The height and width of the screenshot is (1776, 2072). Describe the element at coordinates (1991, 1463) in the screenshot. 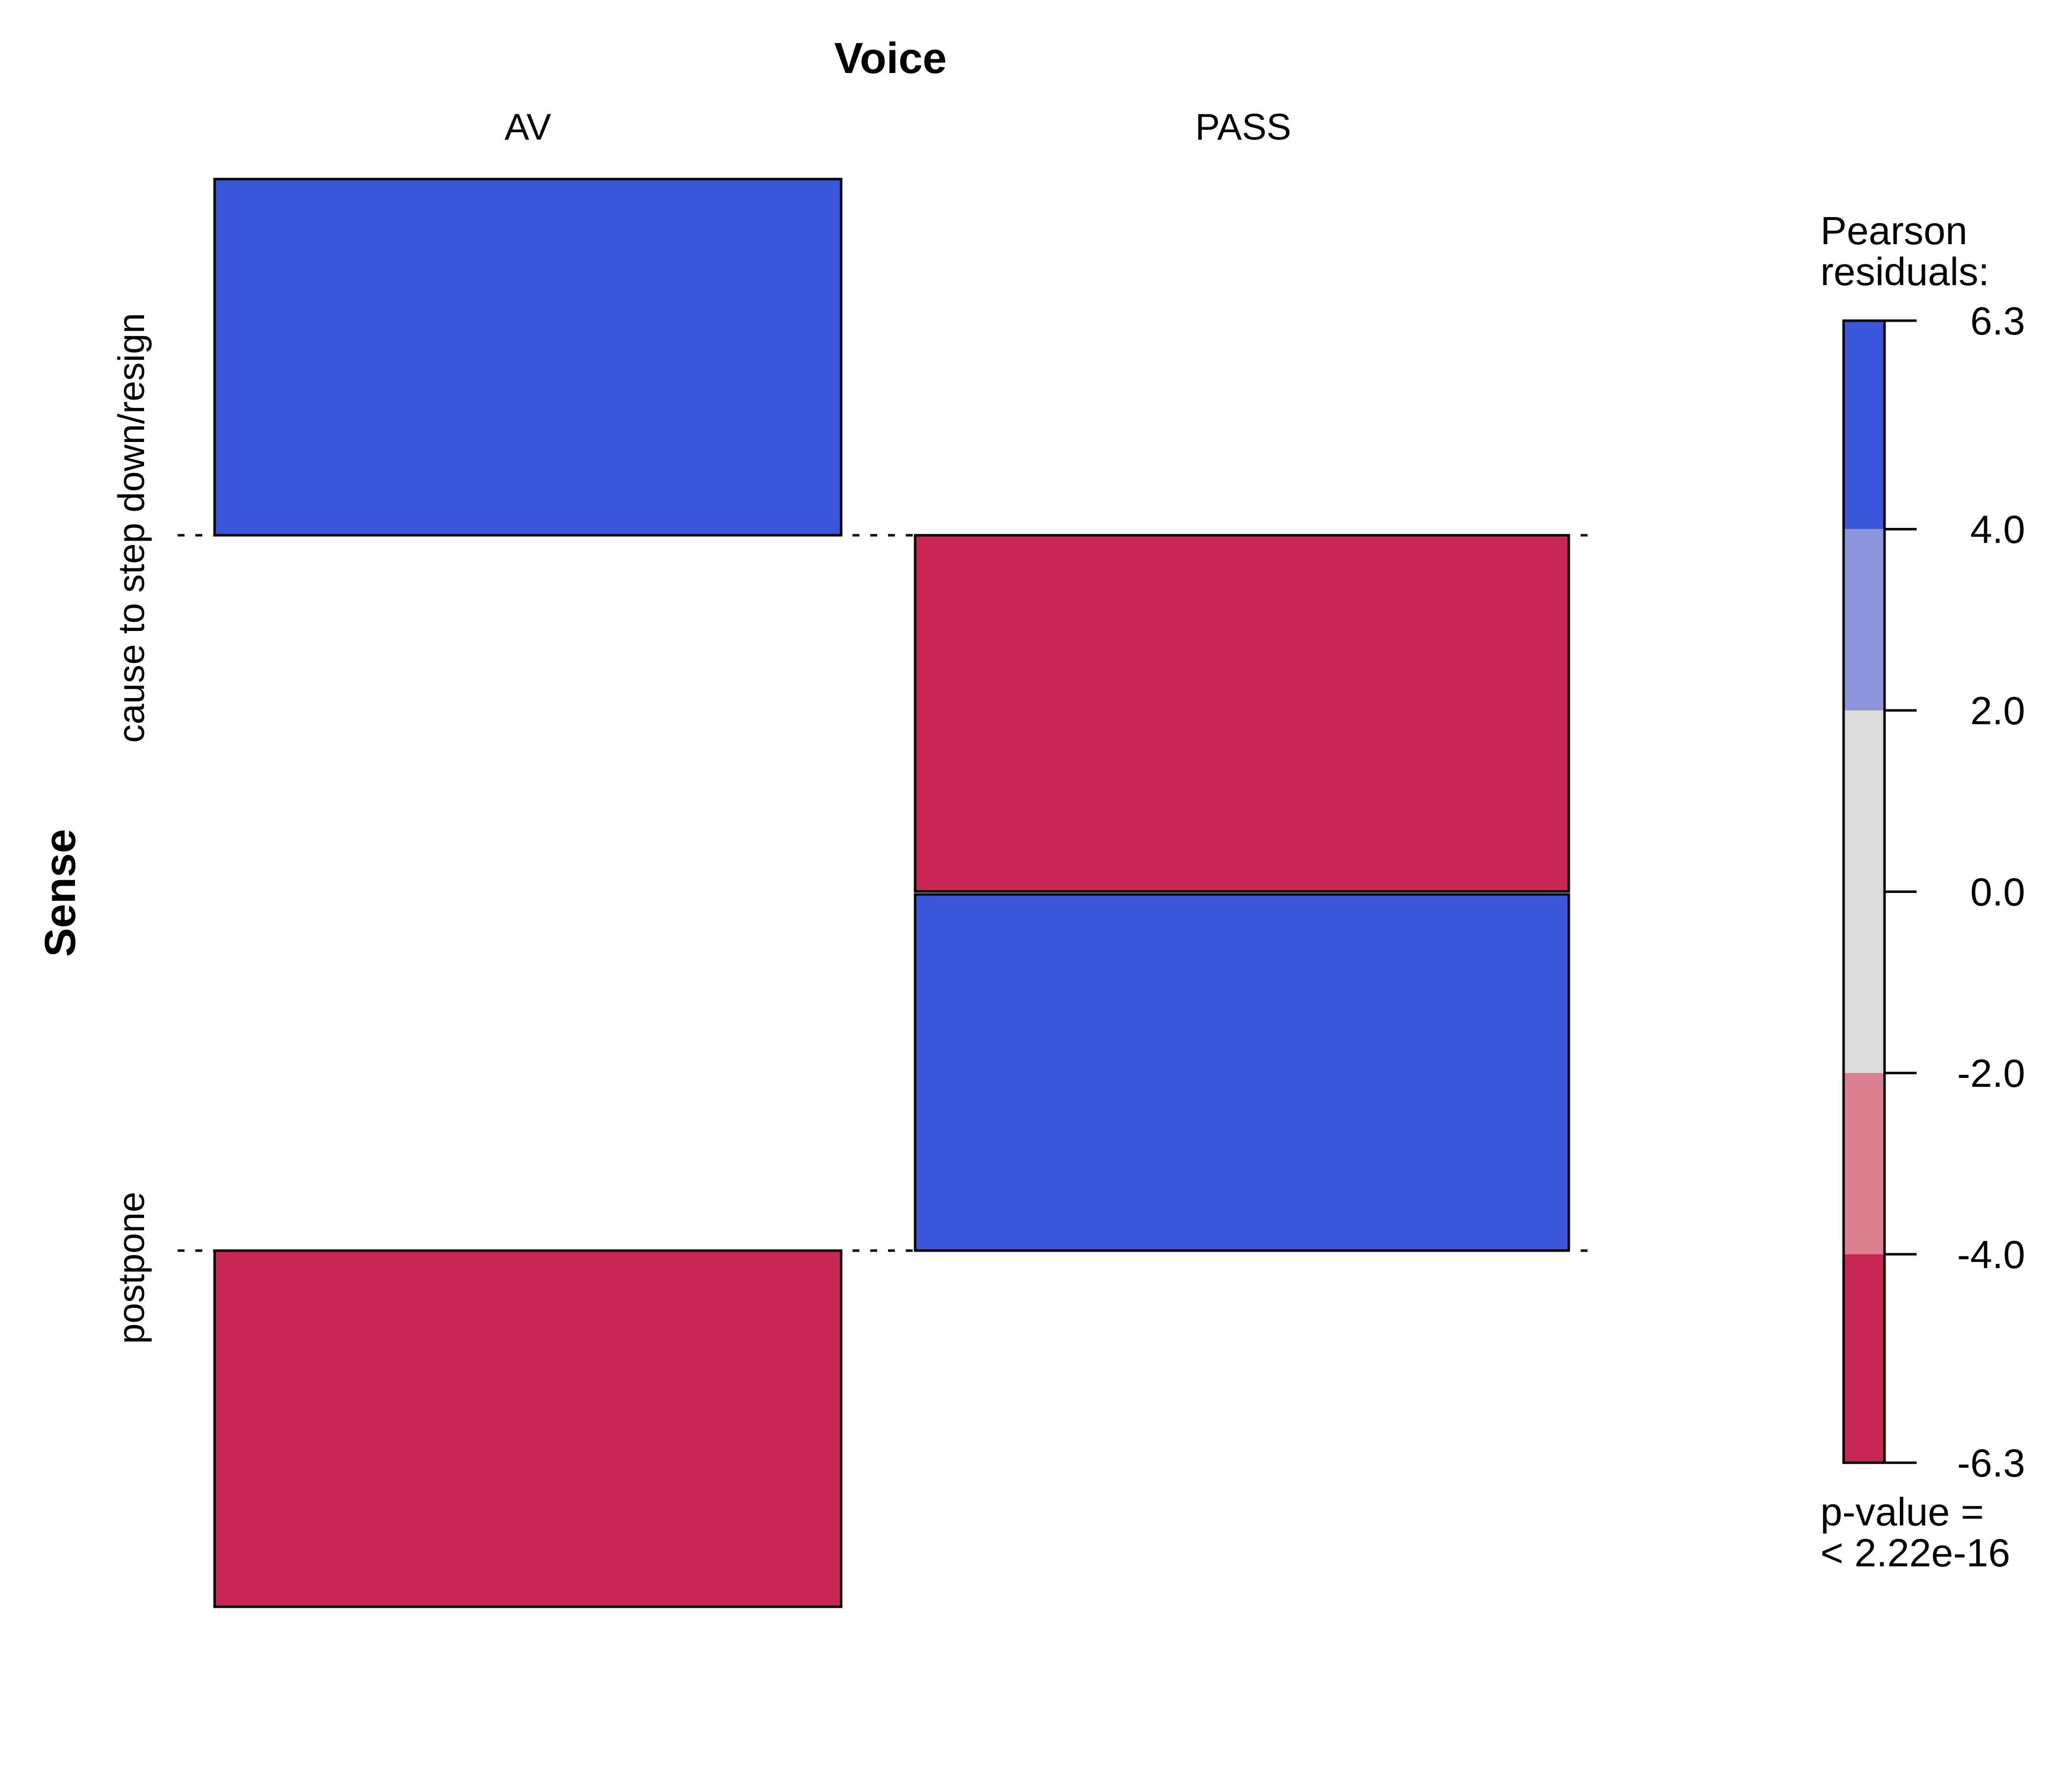

I see `legend-tick-label: -6.3` at that location.